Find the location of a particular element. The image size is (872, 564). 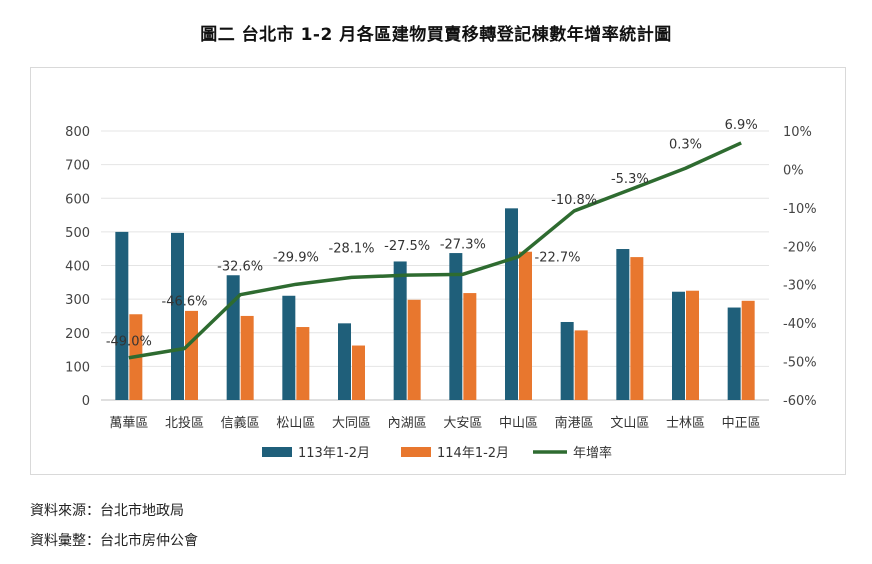

y-right-tick: -30% is located at coordinates (800, 286).